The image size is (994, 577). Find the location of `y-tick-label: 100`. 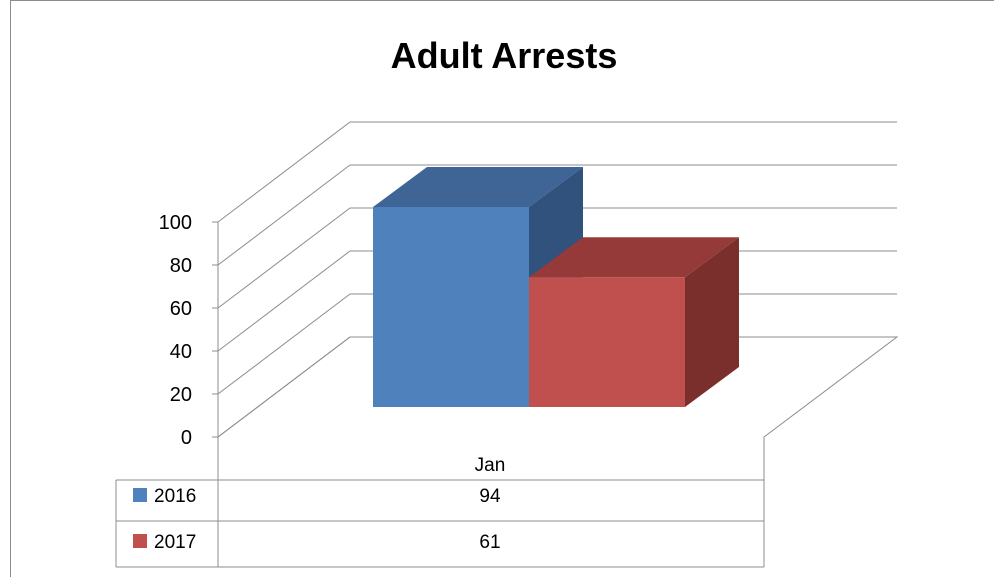

y-tick-label: 100 is located at coordinates (175, 223).